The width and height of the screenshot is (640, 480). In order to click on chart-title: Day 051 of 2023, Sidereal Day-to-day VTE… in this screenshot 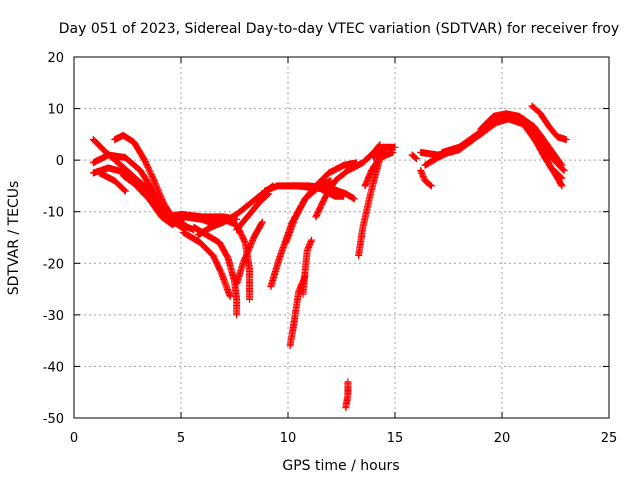, I will do `click(339, 29)`.